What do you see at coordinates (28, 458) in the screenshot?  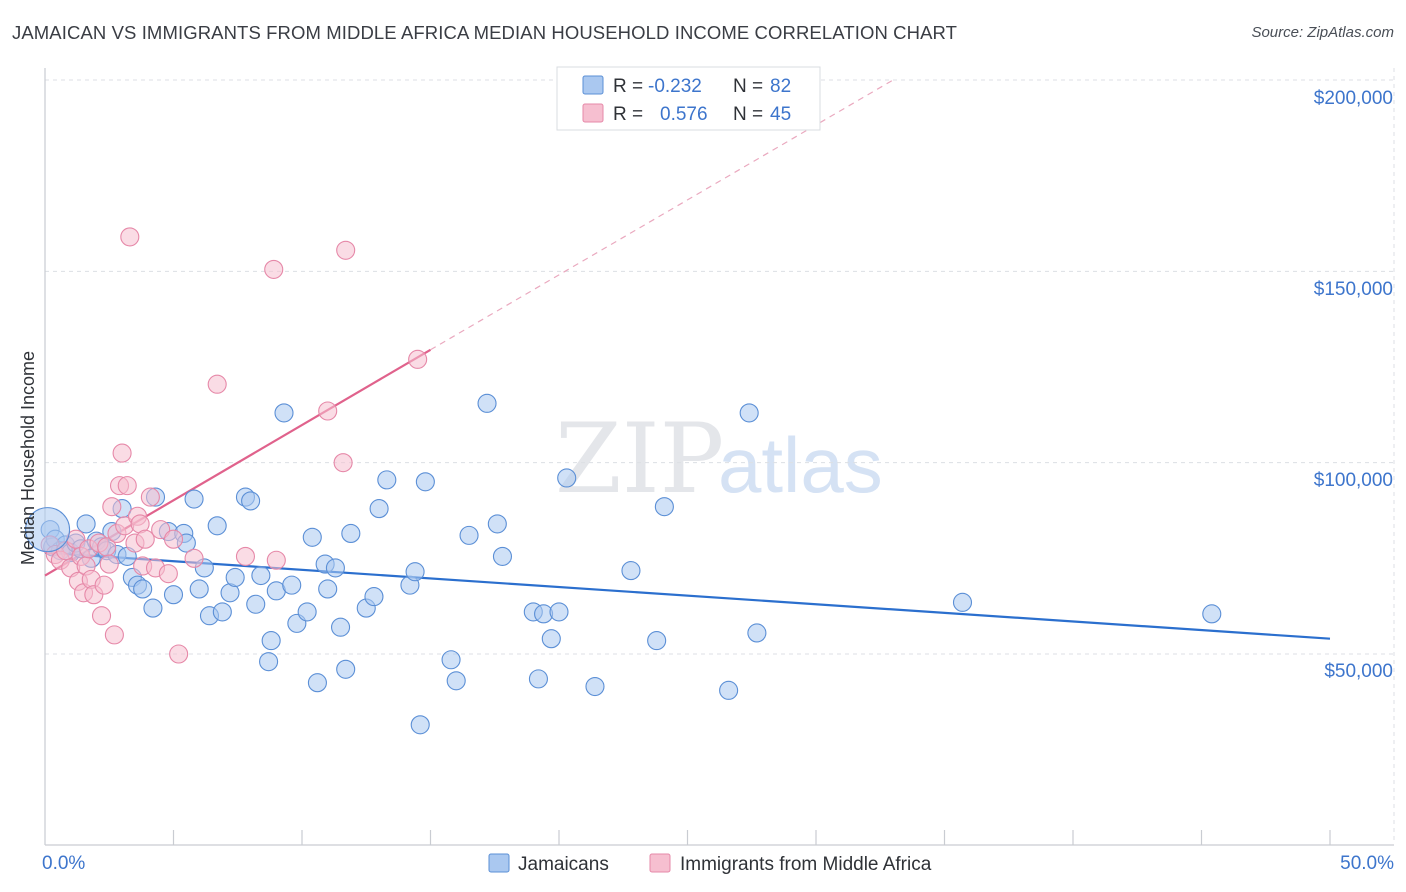 I see `y-axis-title: Median Household Income` at bounding box center [28, 458].